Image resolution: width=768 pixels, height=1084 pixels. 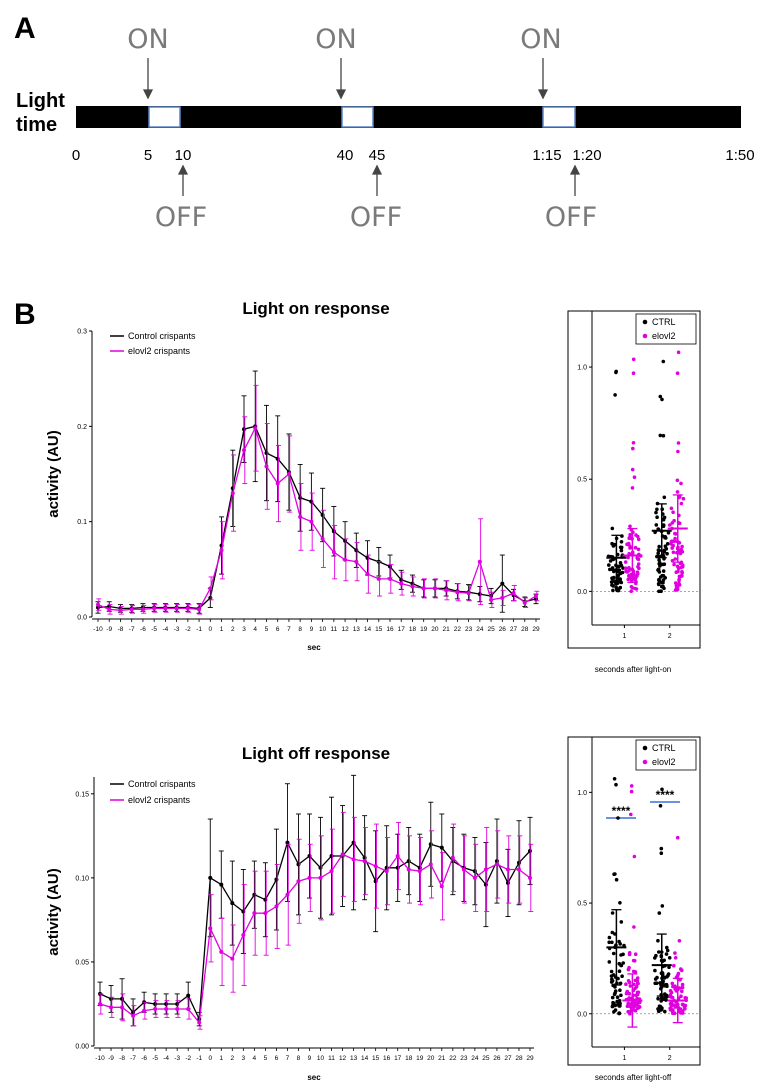 I want to click on on-x-tick-label-6: -4, so click(x=165, y=629).